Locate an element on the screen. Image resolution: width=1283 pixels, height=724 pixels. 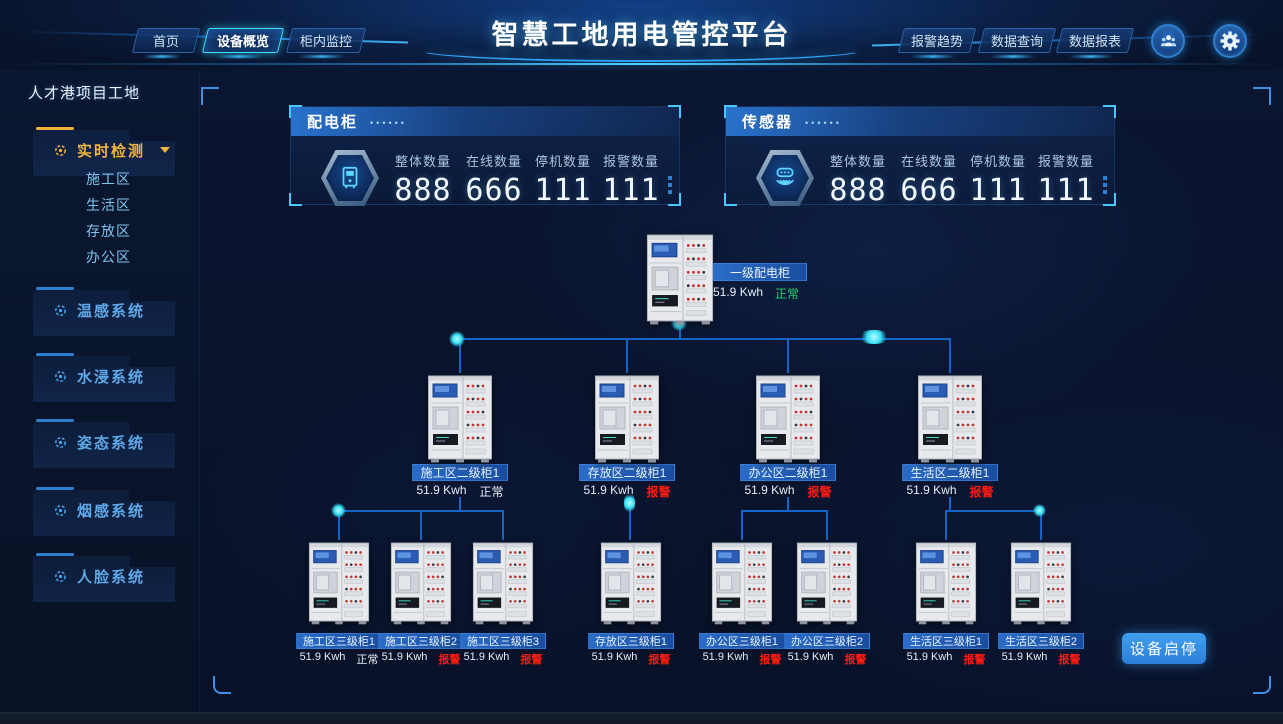
node-l2-construction: 施工区二级柜1 51.9 Kwh 正常 is located at coordinates (460, 436).